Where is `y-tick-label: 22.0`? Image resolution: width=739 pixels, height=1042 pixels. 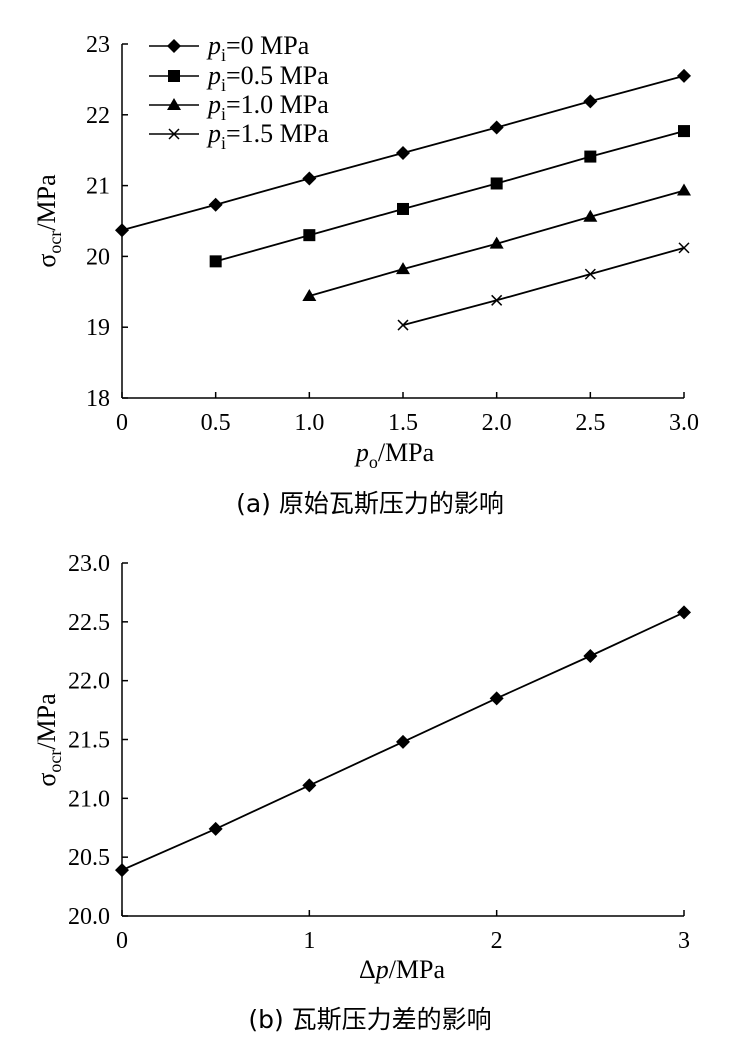 y-tick-label: 22.0 is located at coordinates (89, 682).